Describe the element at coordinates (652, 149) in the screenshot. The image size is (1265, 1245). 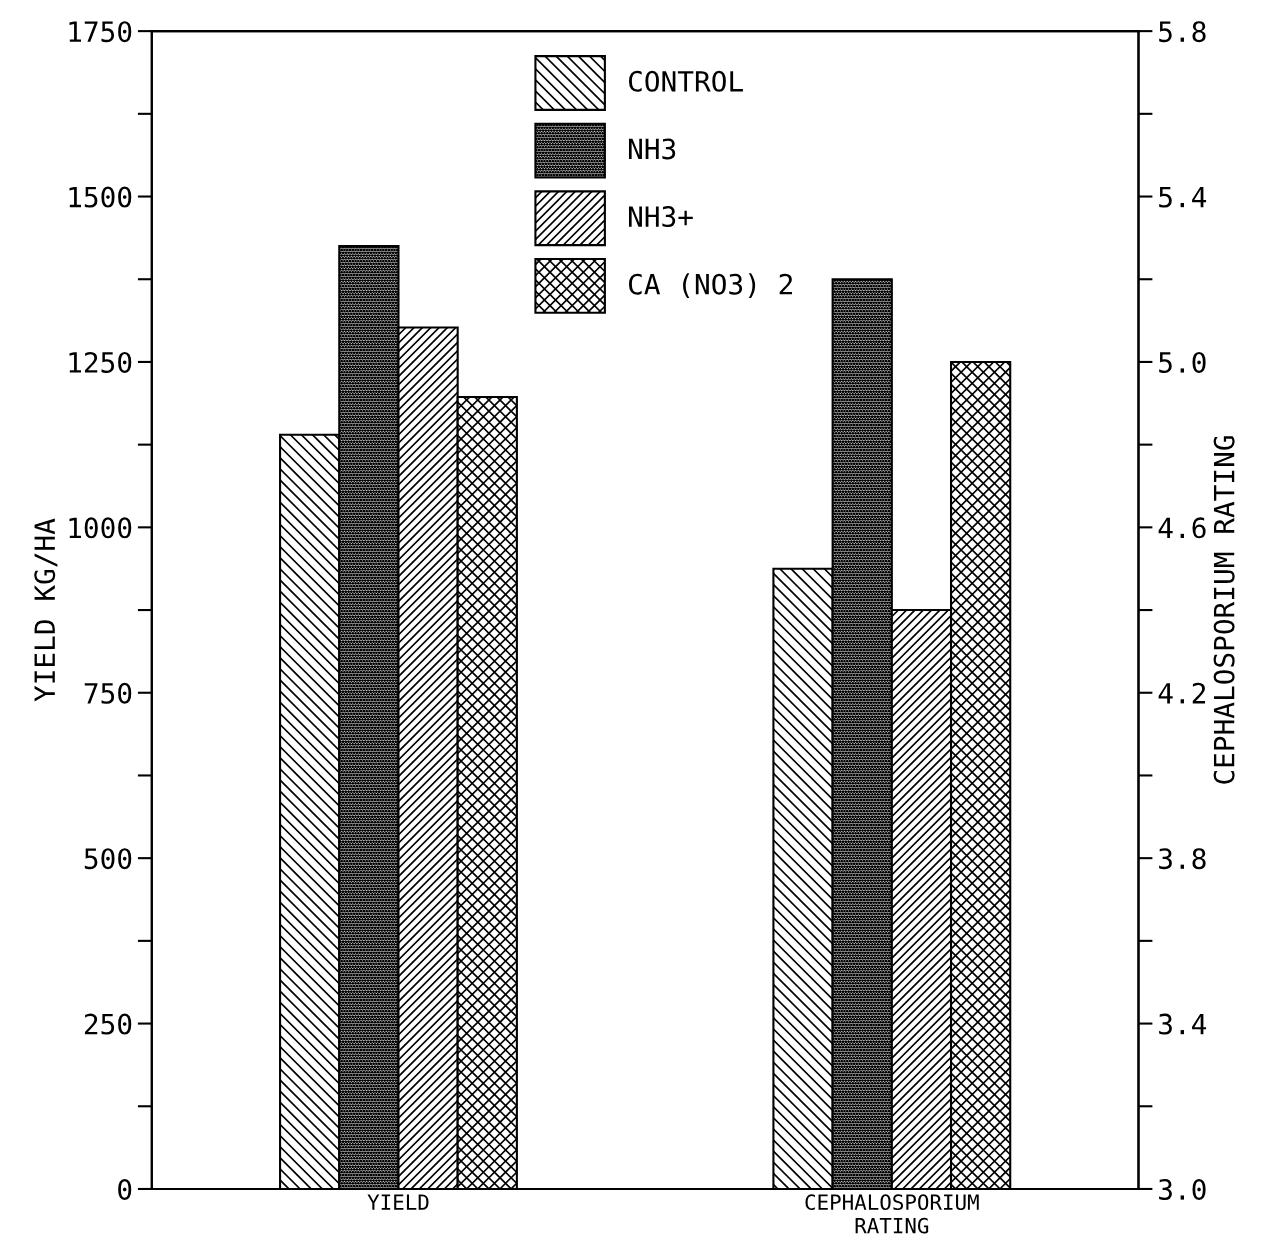
I see `legend-label: NH3` at that location.